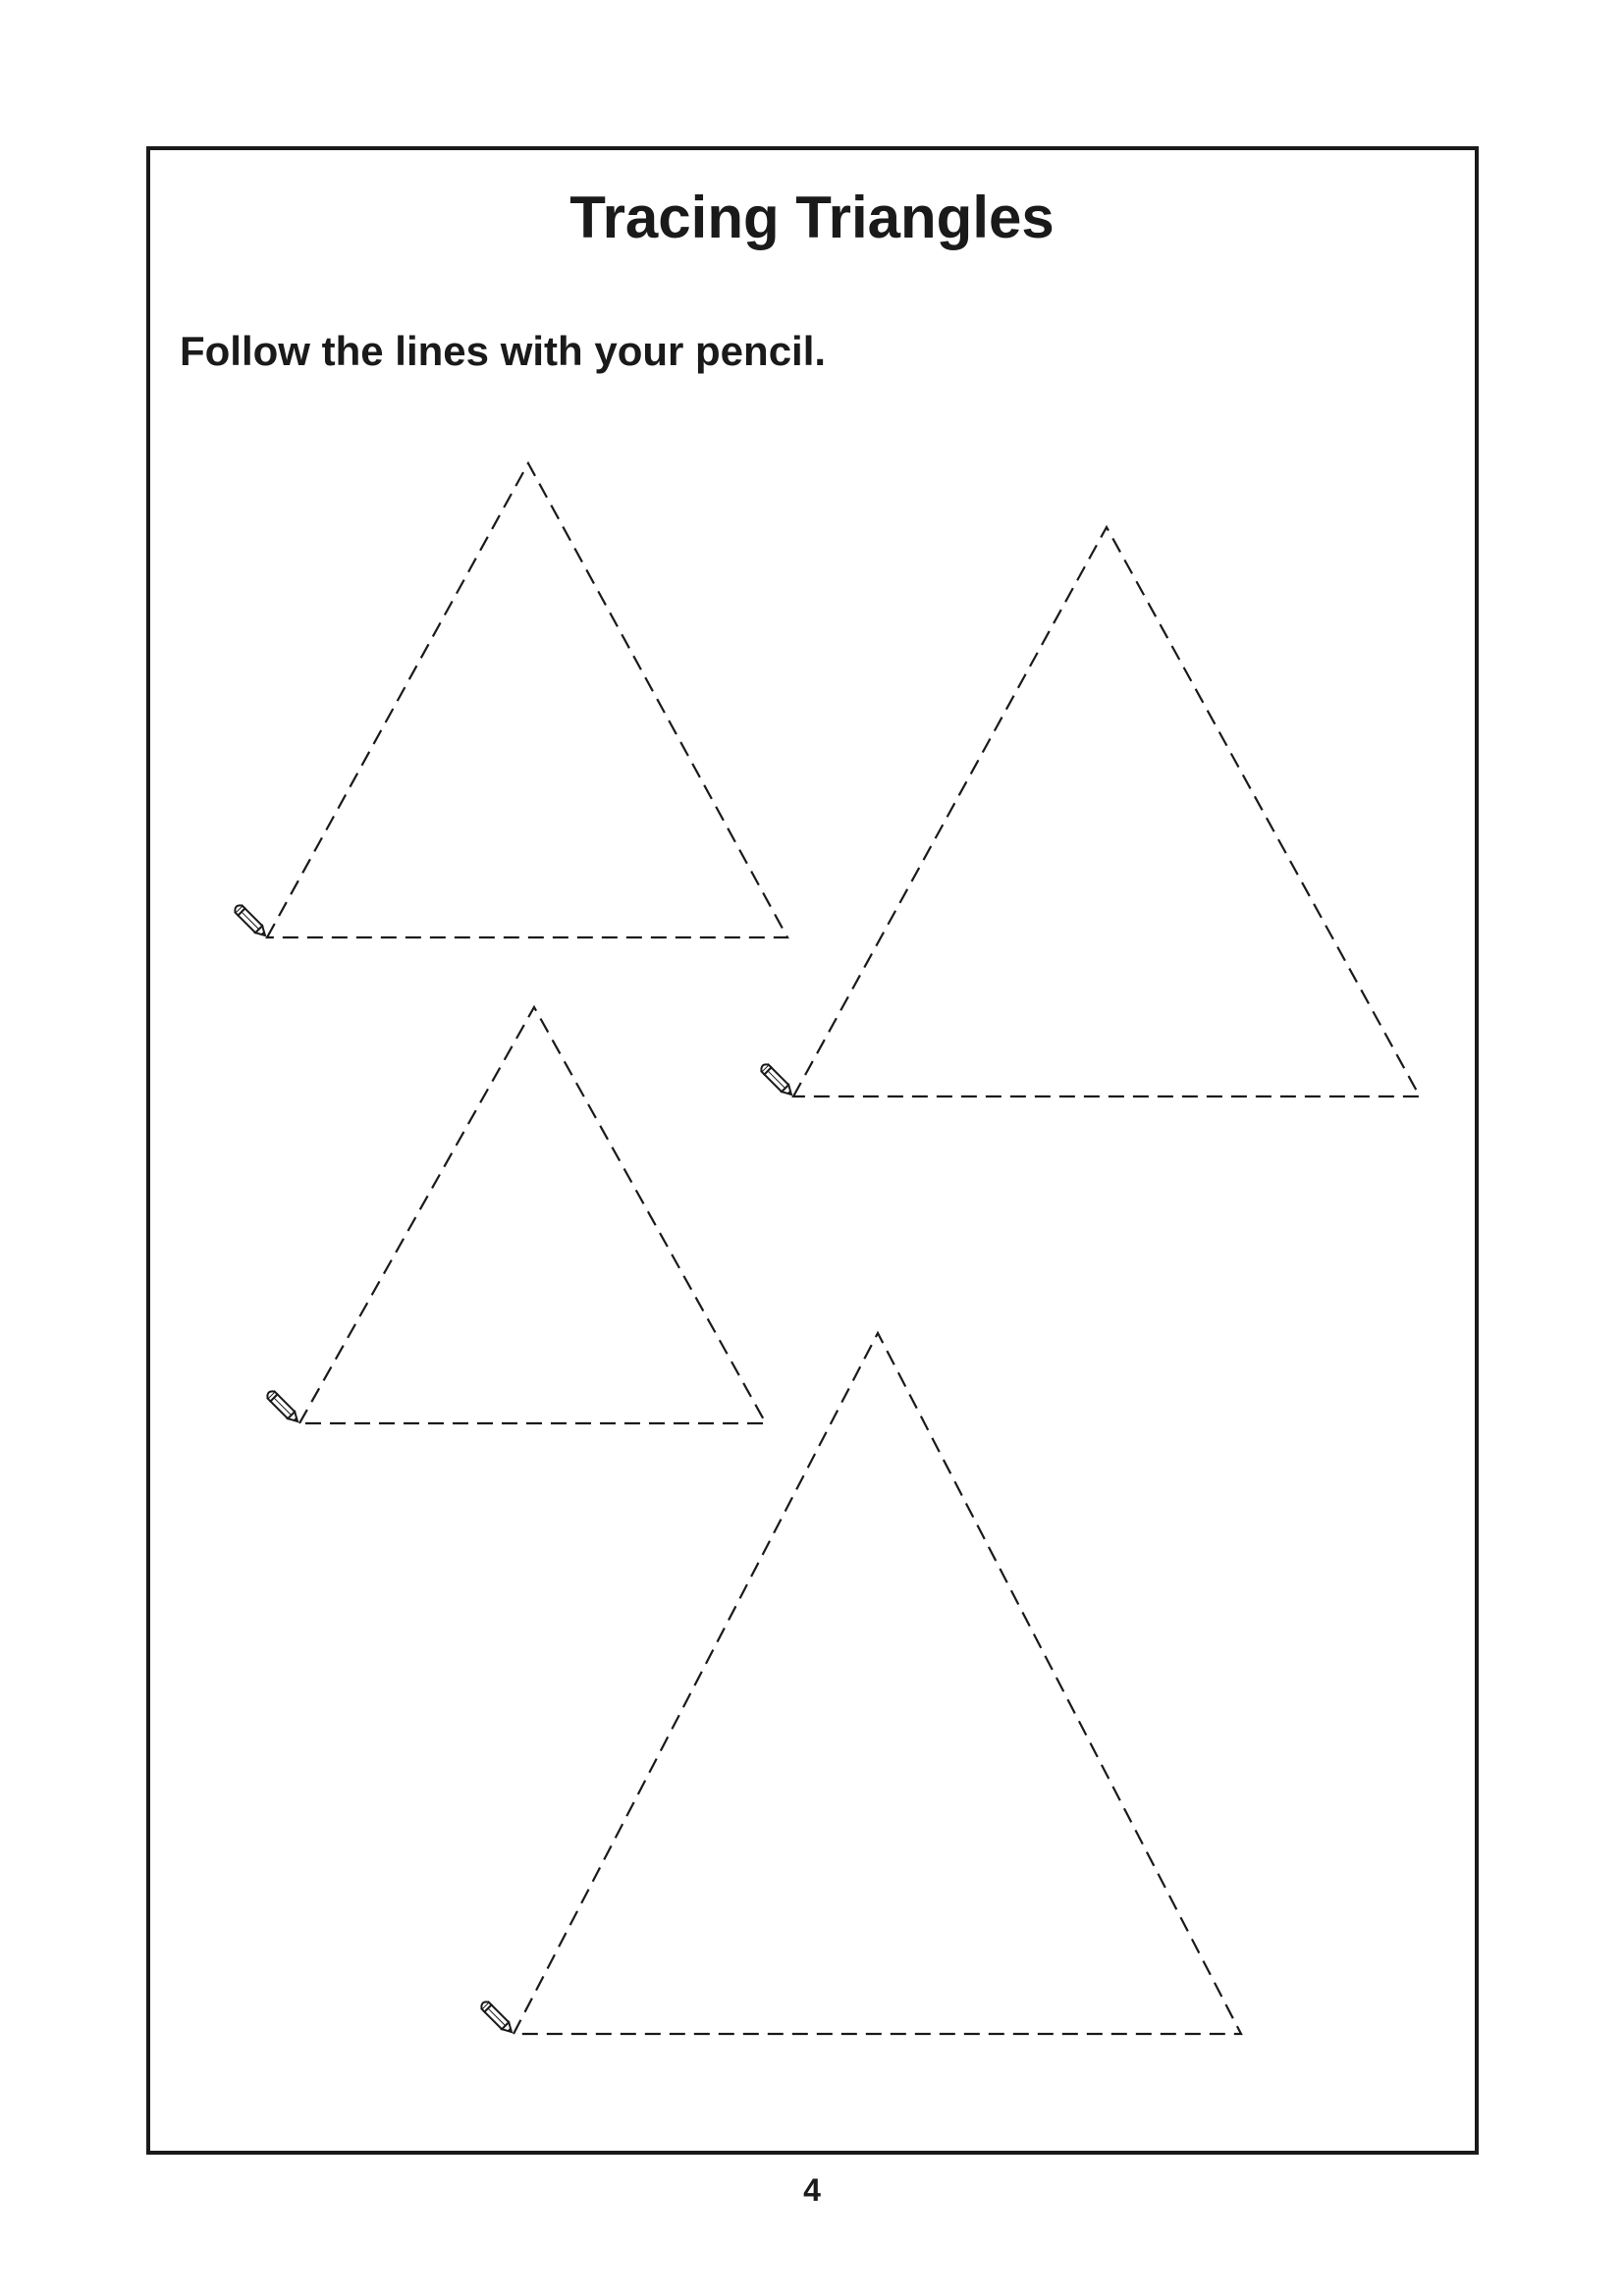 The image size is (1624, 2296). Describe the element at coordinates (812, 2190) in the screenshot. I see `page-number: 4` at that location.